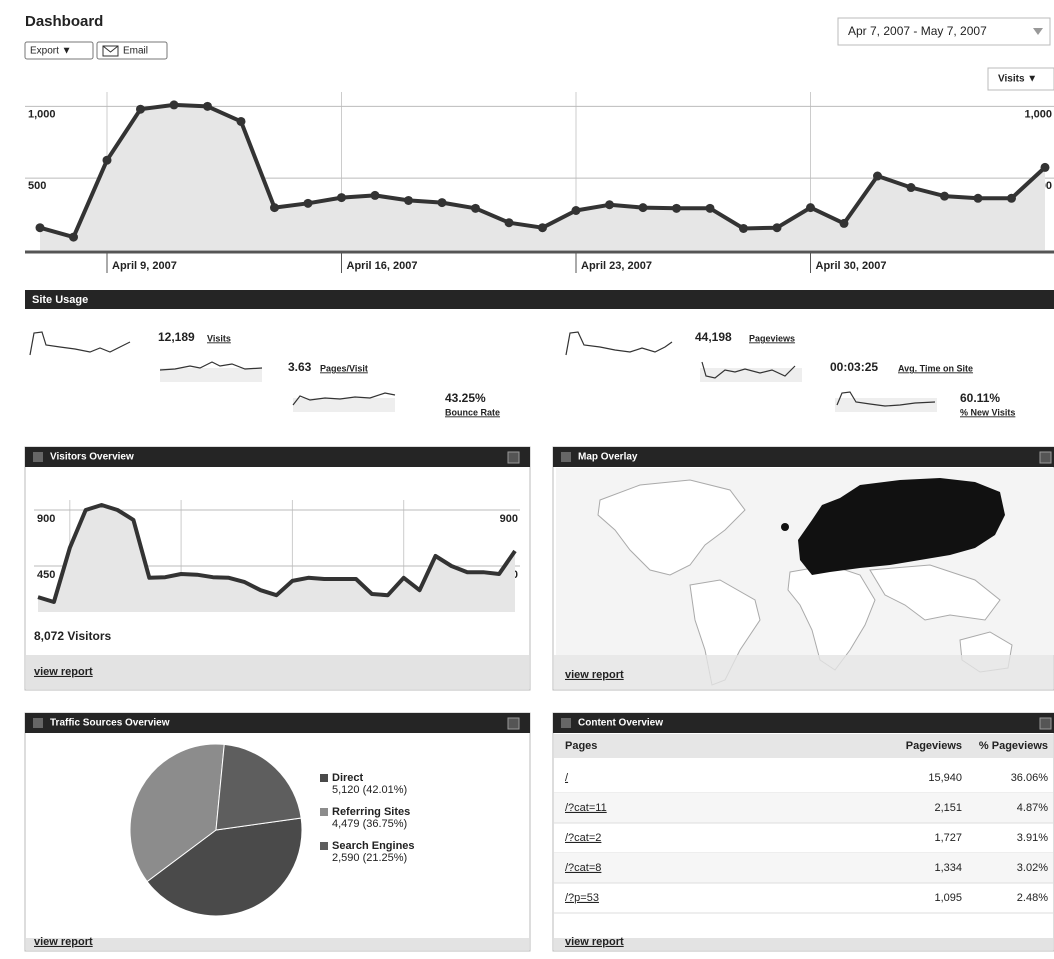 The image size is (1054, 959). What do you see at coordinates (344, 368) in the screenshot?
I see `metric-link: Pages/Visit` at bounding box center [344, 368].